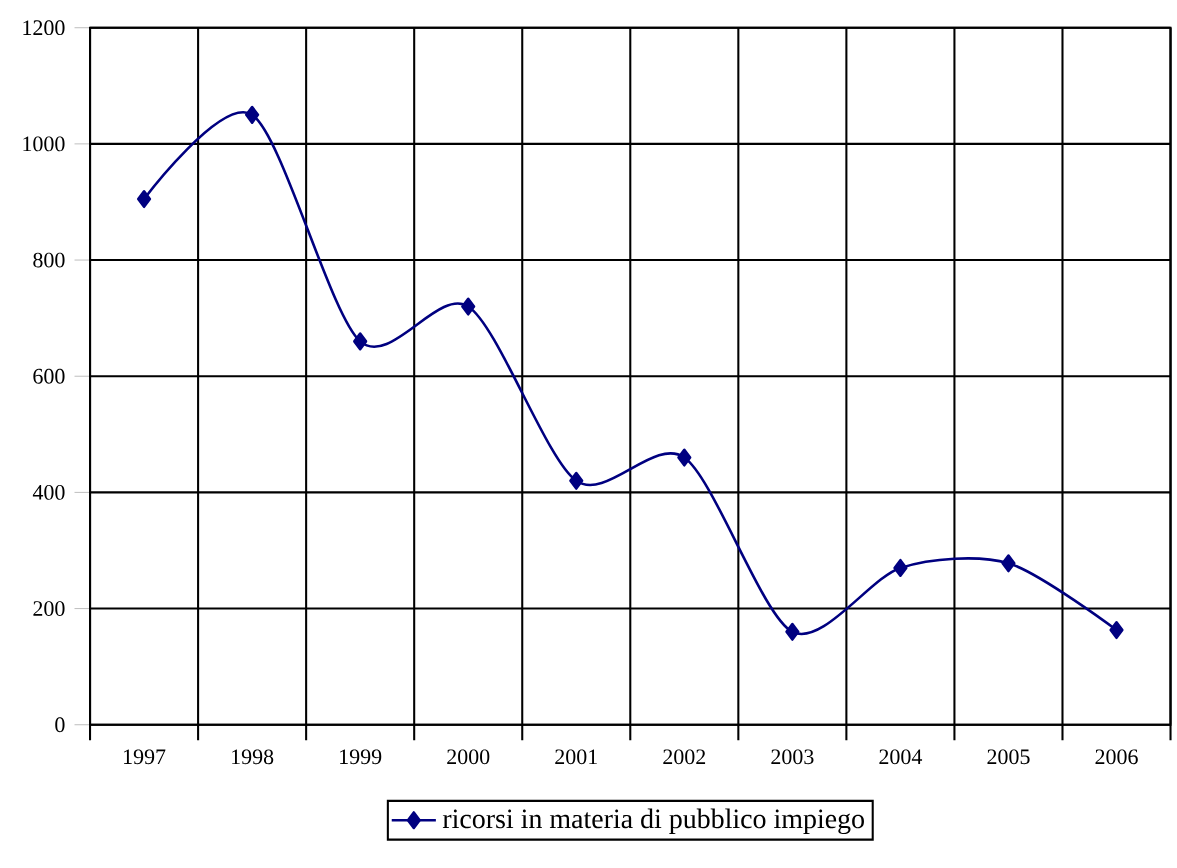 This screenshot has height=868, width=1177. What do you see at coordinates (44, 28) in the screenshot?
I see `y-tick-label: 1200` at bounding box center [44, 28].